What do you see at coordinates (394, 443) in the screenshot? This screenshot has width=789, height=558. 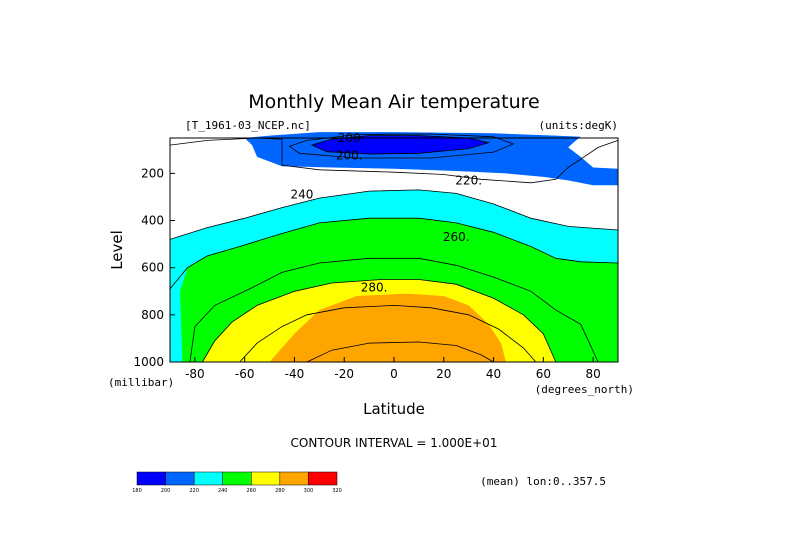 I see `contour-interval-text: CONTOUR INTERVAL = 1.000E+01` at bounding box center [394, 443].